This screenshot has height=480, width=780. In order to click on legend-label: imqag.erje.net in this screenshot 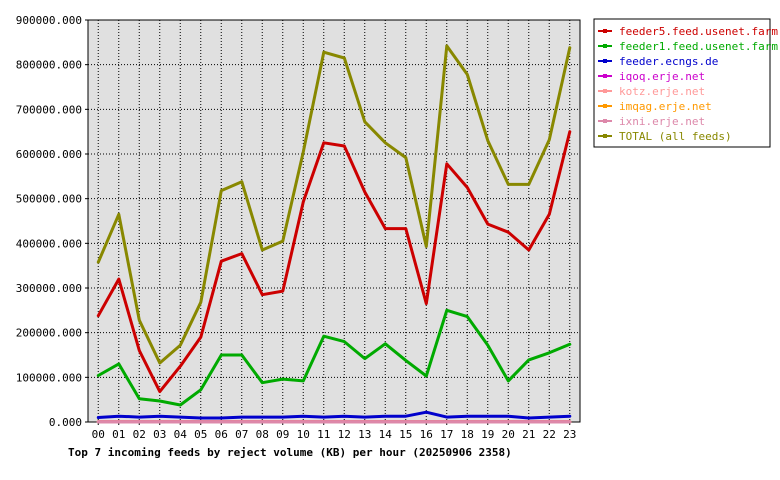, I will do `click(665, 106)`.